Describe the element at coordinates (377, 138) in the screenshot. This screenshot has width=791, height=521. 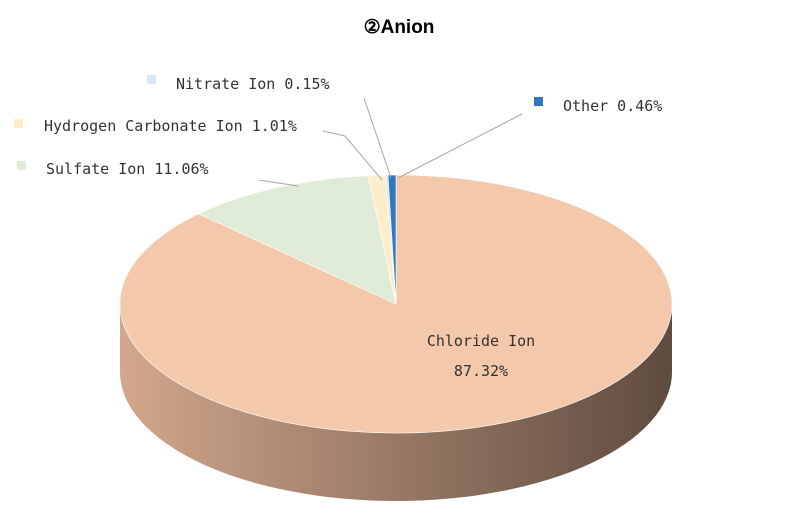
I see `leader-line-nitrate-ion` at that location.